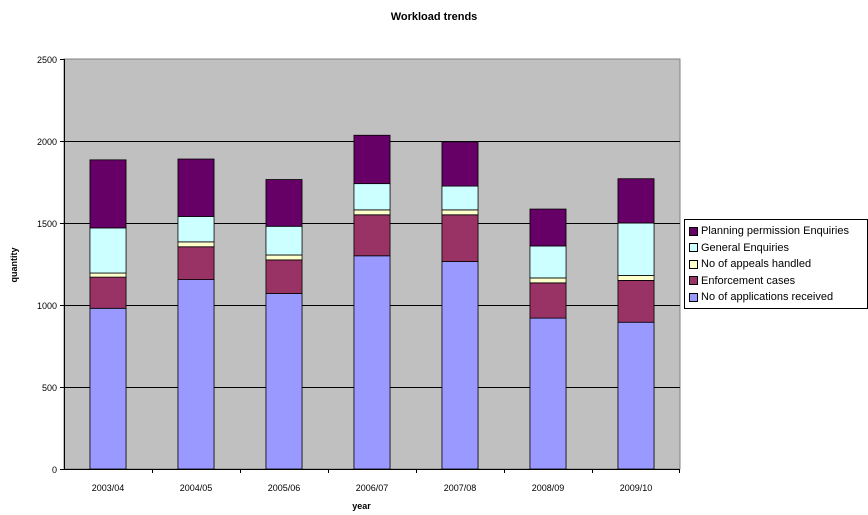 This screenshot has height=515, width=868. Describe the element at coordinates (636, 488) in the screenshot. I see `x-tick-label: 2009/10` at that location.